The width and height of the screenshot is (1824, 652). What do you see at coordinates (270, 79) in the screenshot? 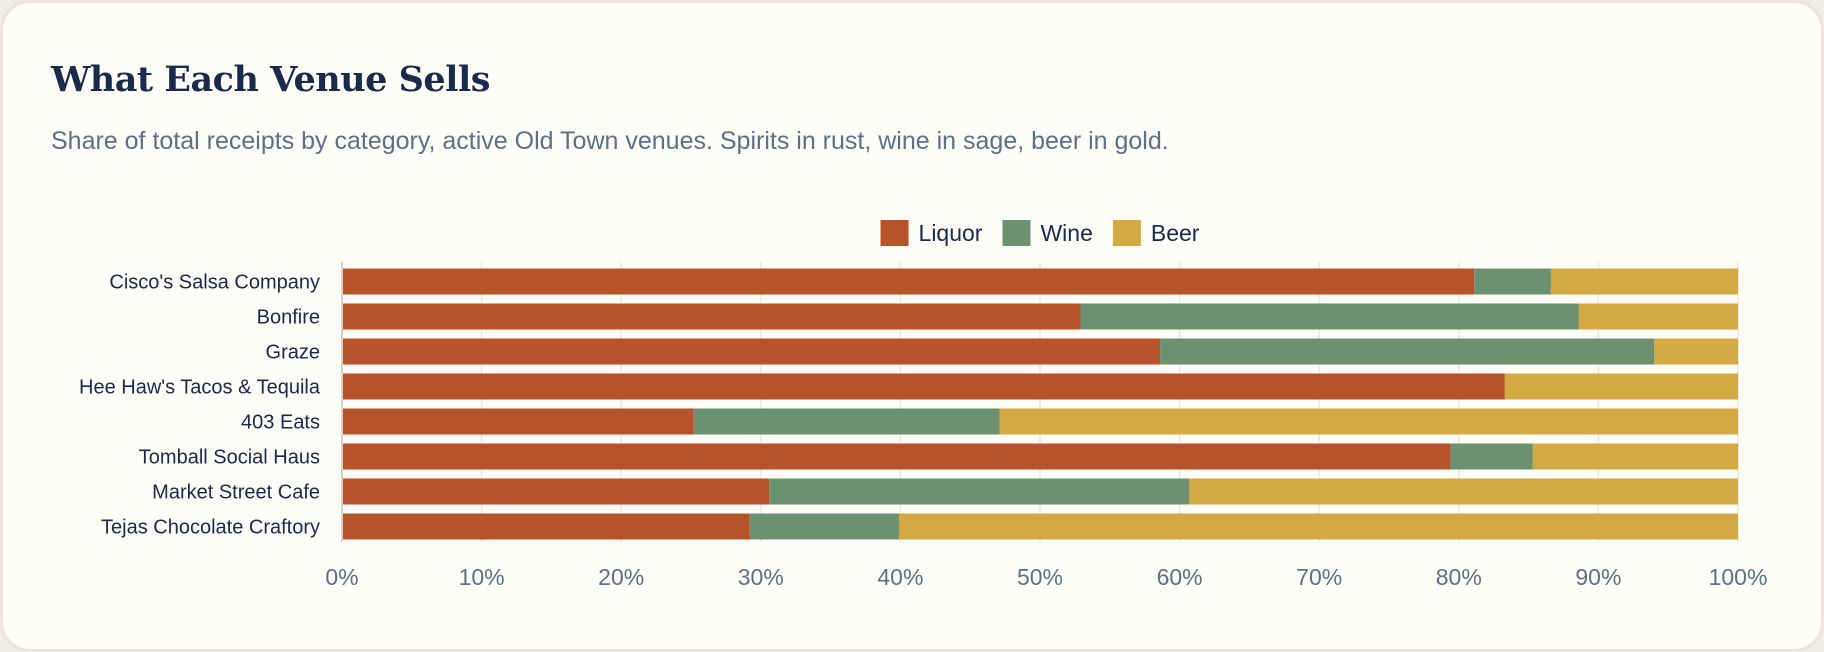
I see `chart-title: What Each Venue Sells` at bounding box center [270, 79].